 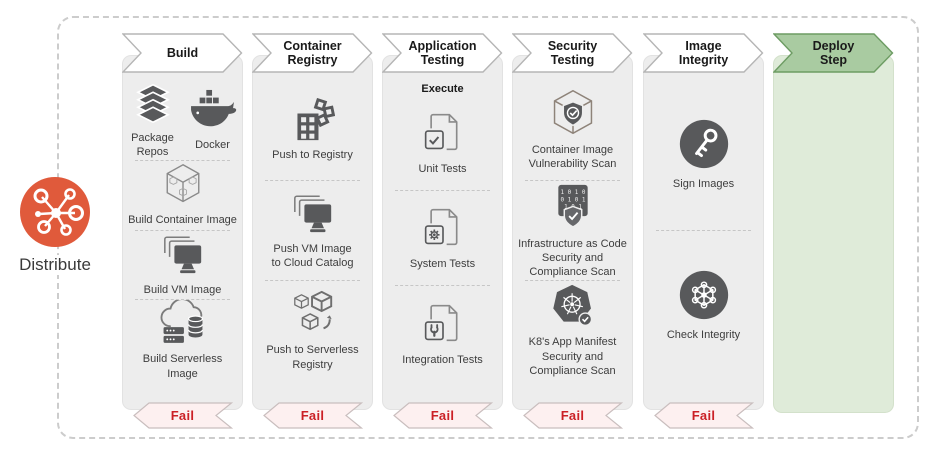 I want to click on security-testing-header-label: Security Testing, so click(x=572, y=52).